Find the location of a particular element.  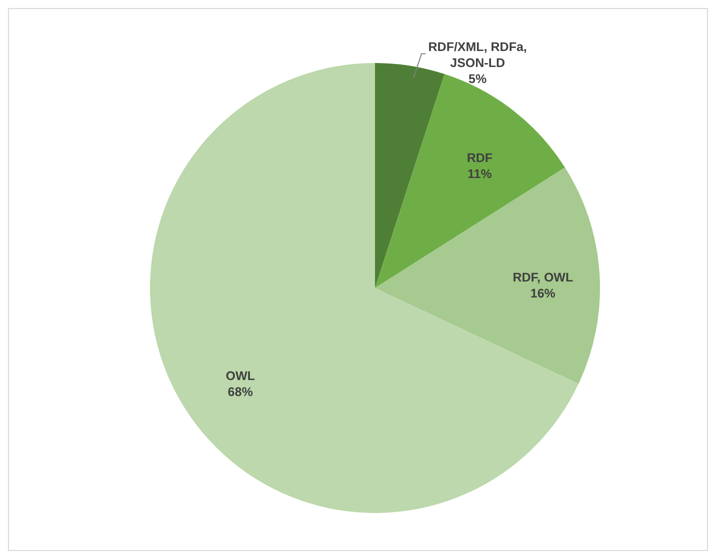

slice-label: RDF/XML, RDFa, JSON-LD is located at coordinates (477, 55).